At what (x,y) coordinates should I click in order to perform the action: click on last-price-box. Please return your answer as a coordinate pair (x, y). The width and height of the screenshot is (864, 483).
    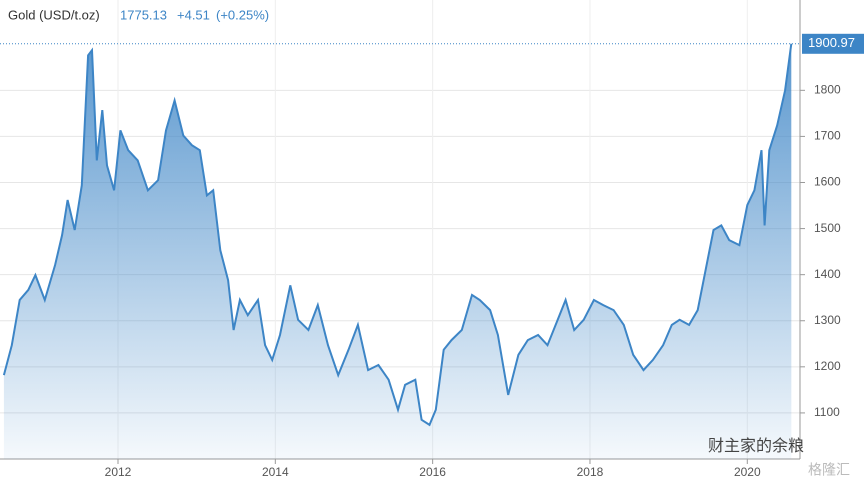
    Looking at the image, I should click on (833, 43).